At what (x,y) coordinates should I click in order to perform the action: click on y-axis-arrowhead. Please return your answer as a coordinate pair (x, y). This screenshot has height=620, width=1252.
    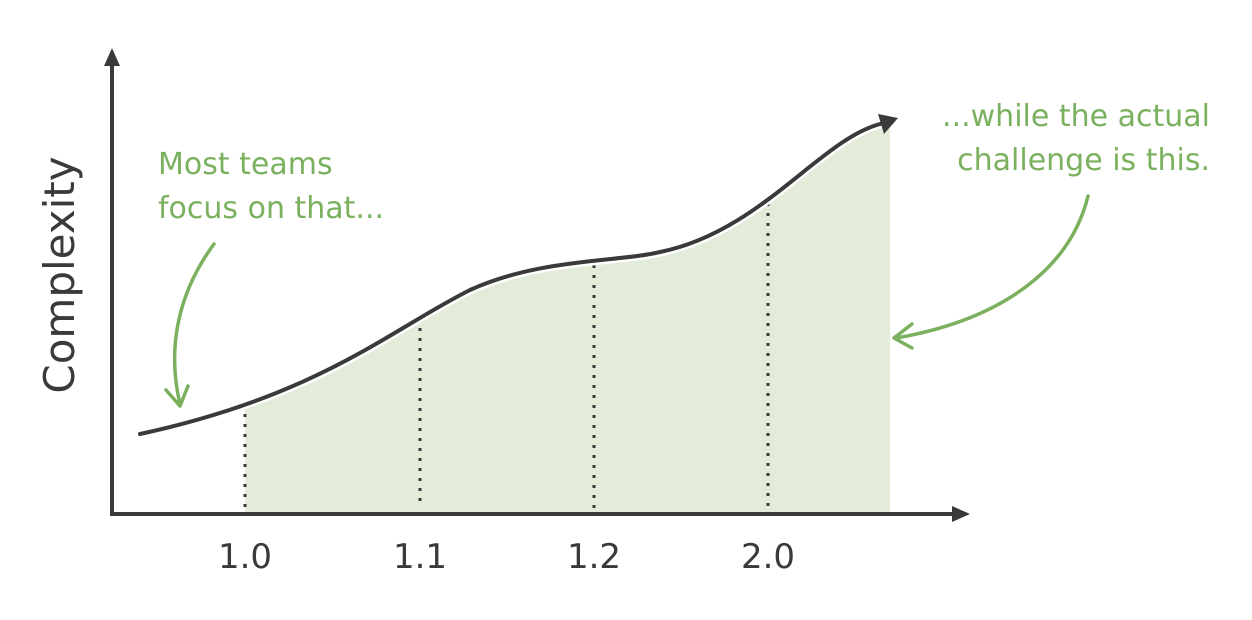
    Looking at the image, I should click on (112, 57).